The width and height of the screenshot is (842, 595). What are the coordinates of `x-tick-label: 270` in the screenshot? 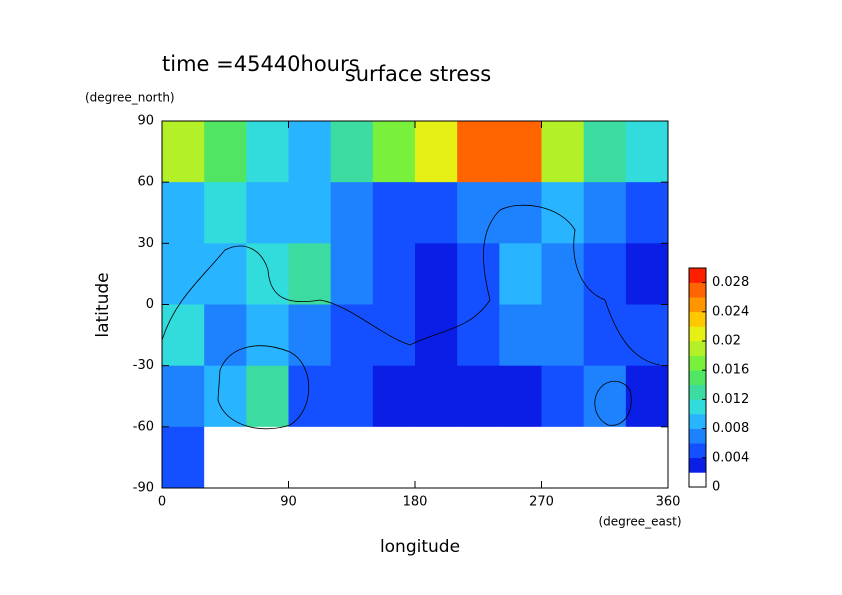 It's located at (541, 502).